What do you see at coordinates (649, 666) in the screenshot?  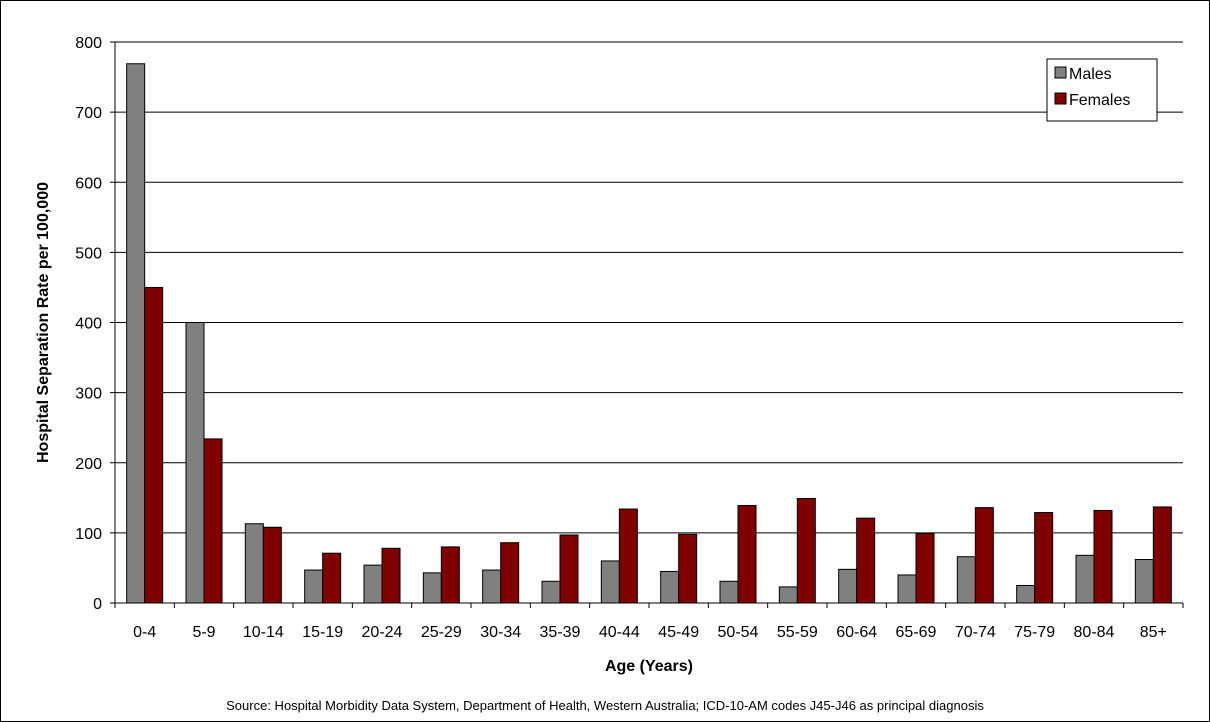 I see `x-axis-title: Age (Years)` at bounding box center [649, 666].